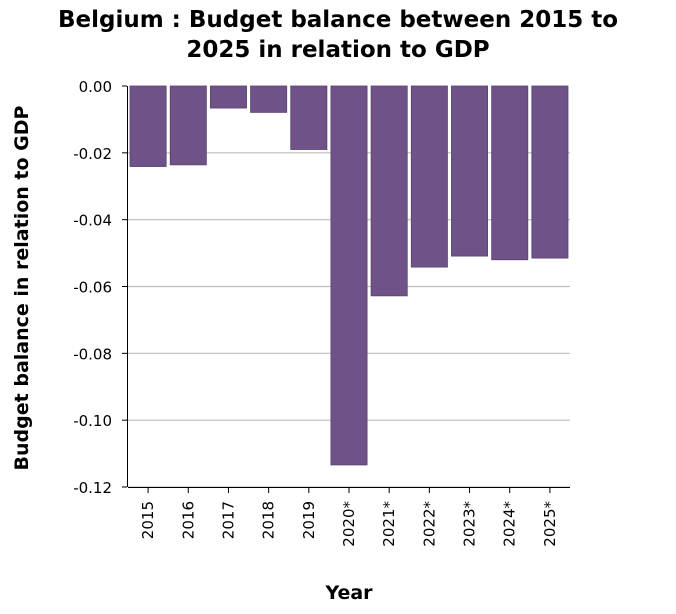 The image size is (676, 614). Describe the element at coordinates (92, 288) in the screenshot. I see `y-tick-label-3: -0.06` at that location.